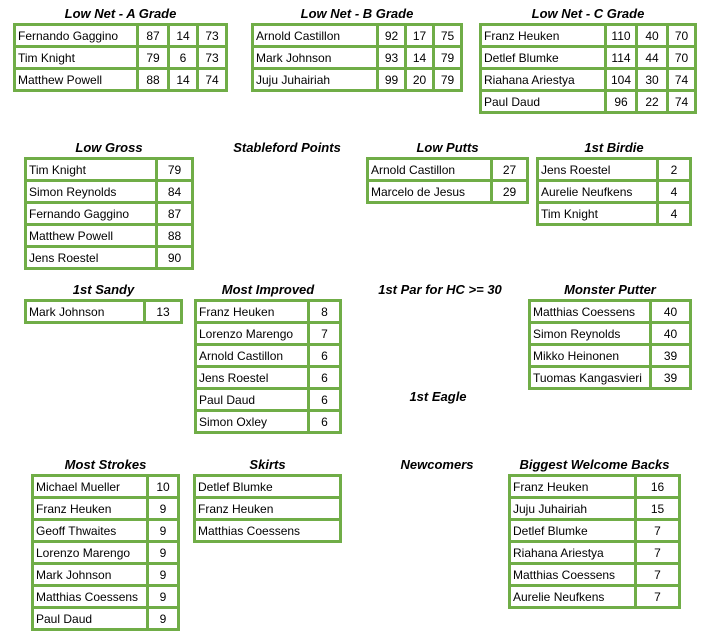 Image resolution: width=718 pixels, height=633 pixels. I want to click on table-row: Arnold Castillon 27, so click(447, 169).